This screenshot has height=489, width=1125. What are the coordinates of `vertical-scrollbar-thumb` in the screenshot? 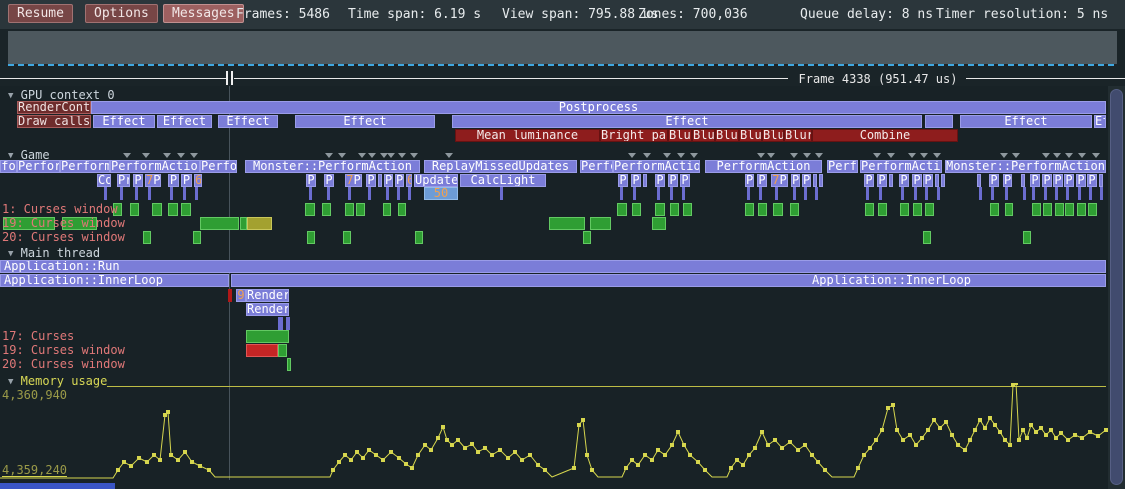 It's located at (1116, 287).